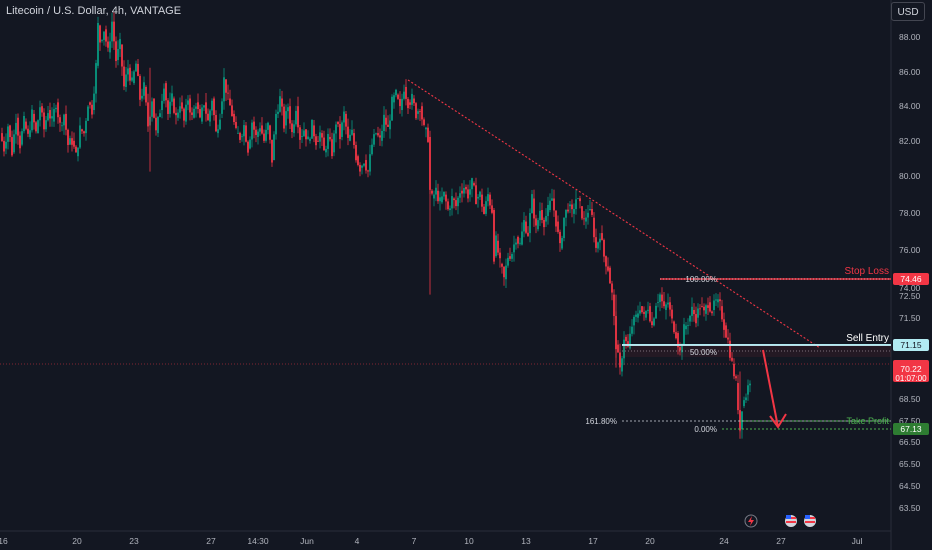 This screenshot has height=550, width=932. I want to click on y-tick-label: 71.50, so click(910, 318).